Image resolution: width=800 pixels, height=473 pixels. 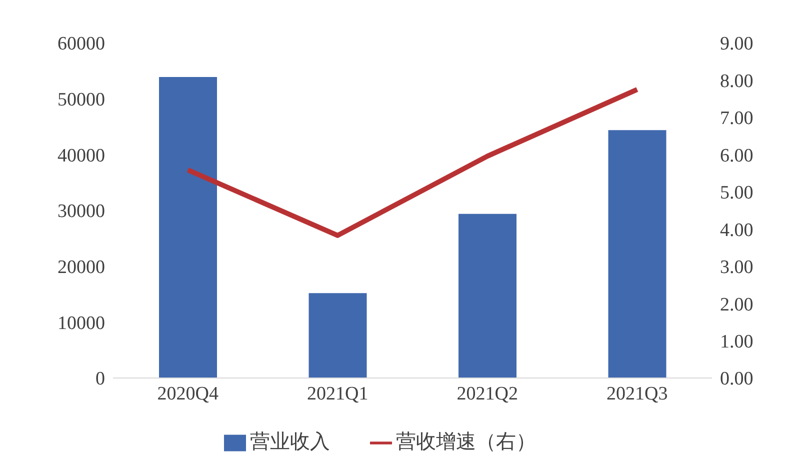 What do you see at coordinates (81, 211) in the screenshot?
I see `y-tick-label: 30000` at bounding box center [81, 211].